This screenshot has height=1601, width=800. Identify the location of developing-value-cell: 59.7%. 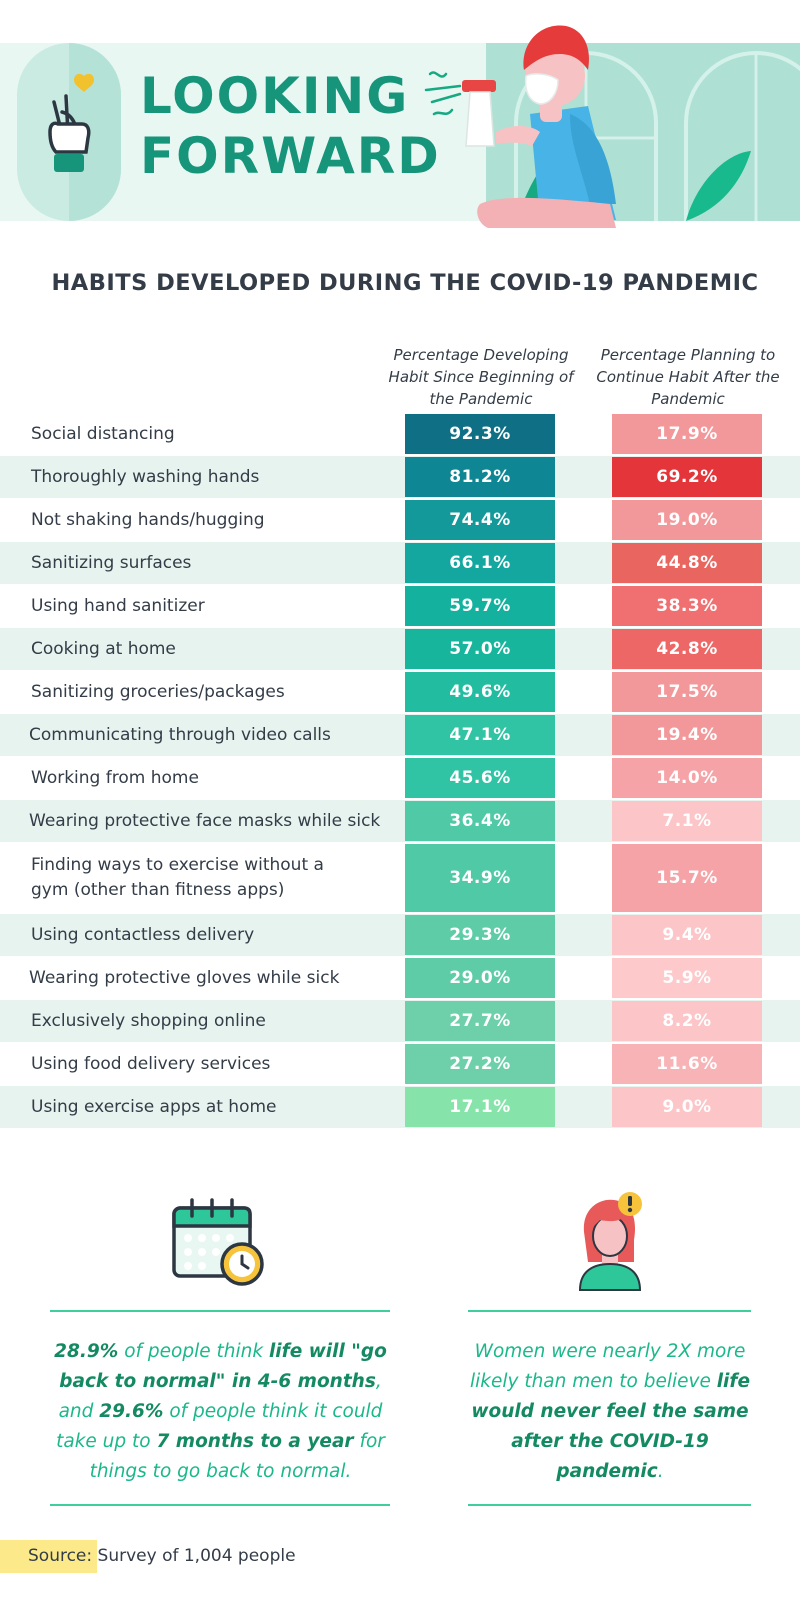
(480, 606).